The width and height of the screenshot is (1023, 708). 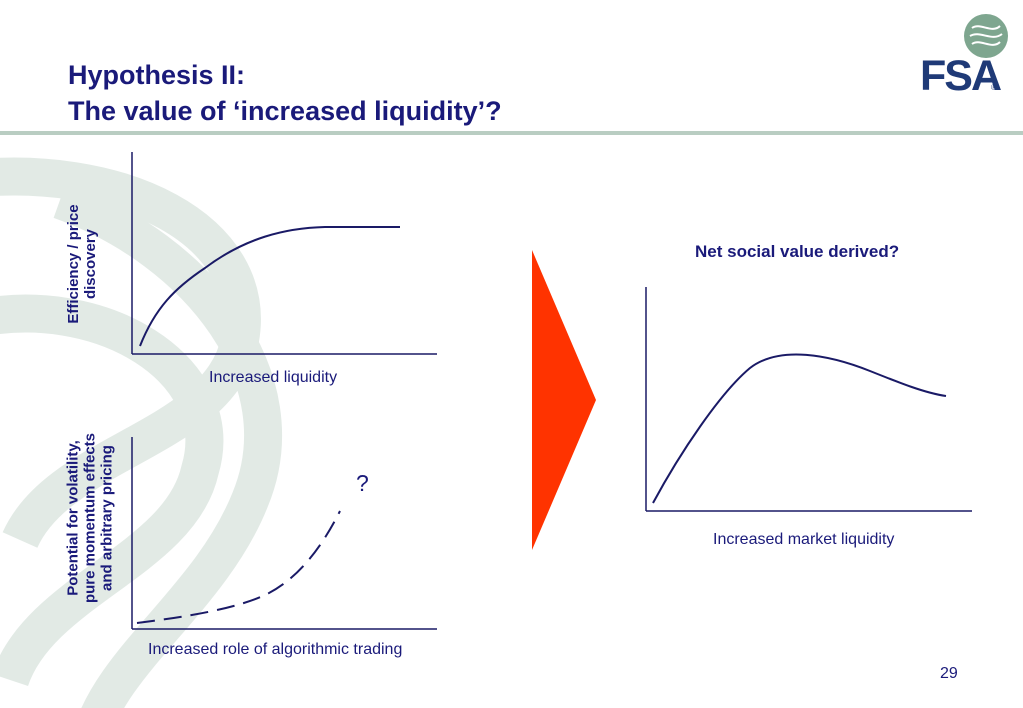 What do you see at coordinates (238, 567) in the screenshot?
I see `volatility-curve` at bounding box center [238, 567].